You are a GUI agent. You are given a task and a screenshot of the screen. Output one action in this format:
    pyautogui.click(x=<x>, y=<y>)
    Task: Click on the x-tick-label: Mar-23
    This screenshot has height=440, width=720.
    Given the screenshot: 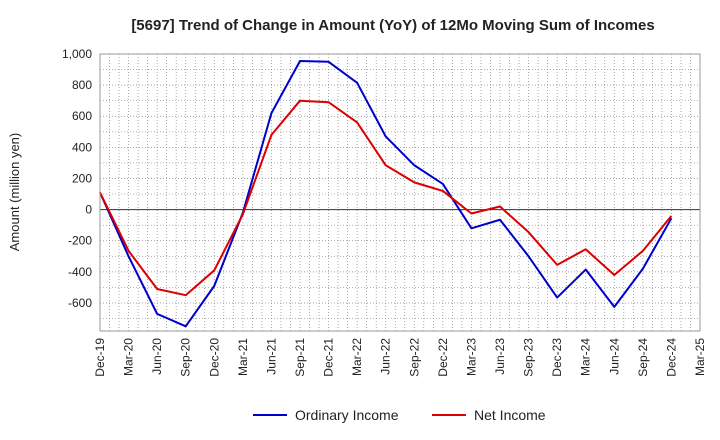 What is the action you would take?
    pyautogui.click(x=471, y=357)
    